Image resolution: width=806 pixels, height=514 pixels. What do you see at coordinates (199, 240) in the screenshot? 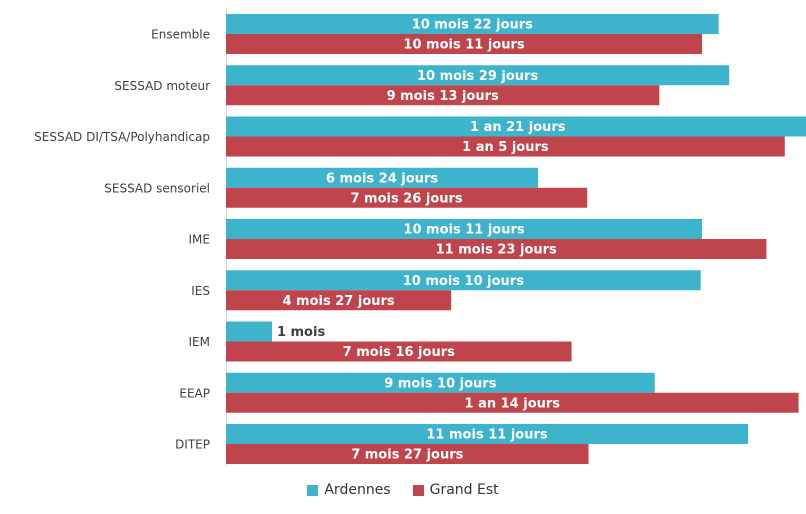
I see `category-label: IME` at bounding box center [199, 240].